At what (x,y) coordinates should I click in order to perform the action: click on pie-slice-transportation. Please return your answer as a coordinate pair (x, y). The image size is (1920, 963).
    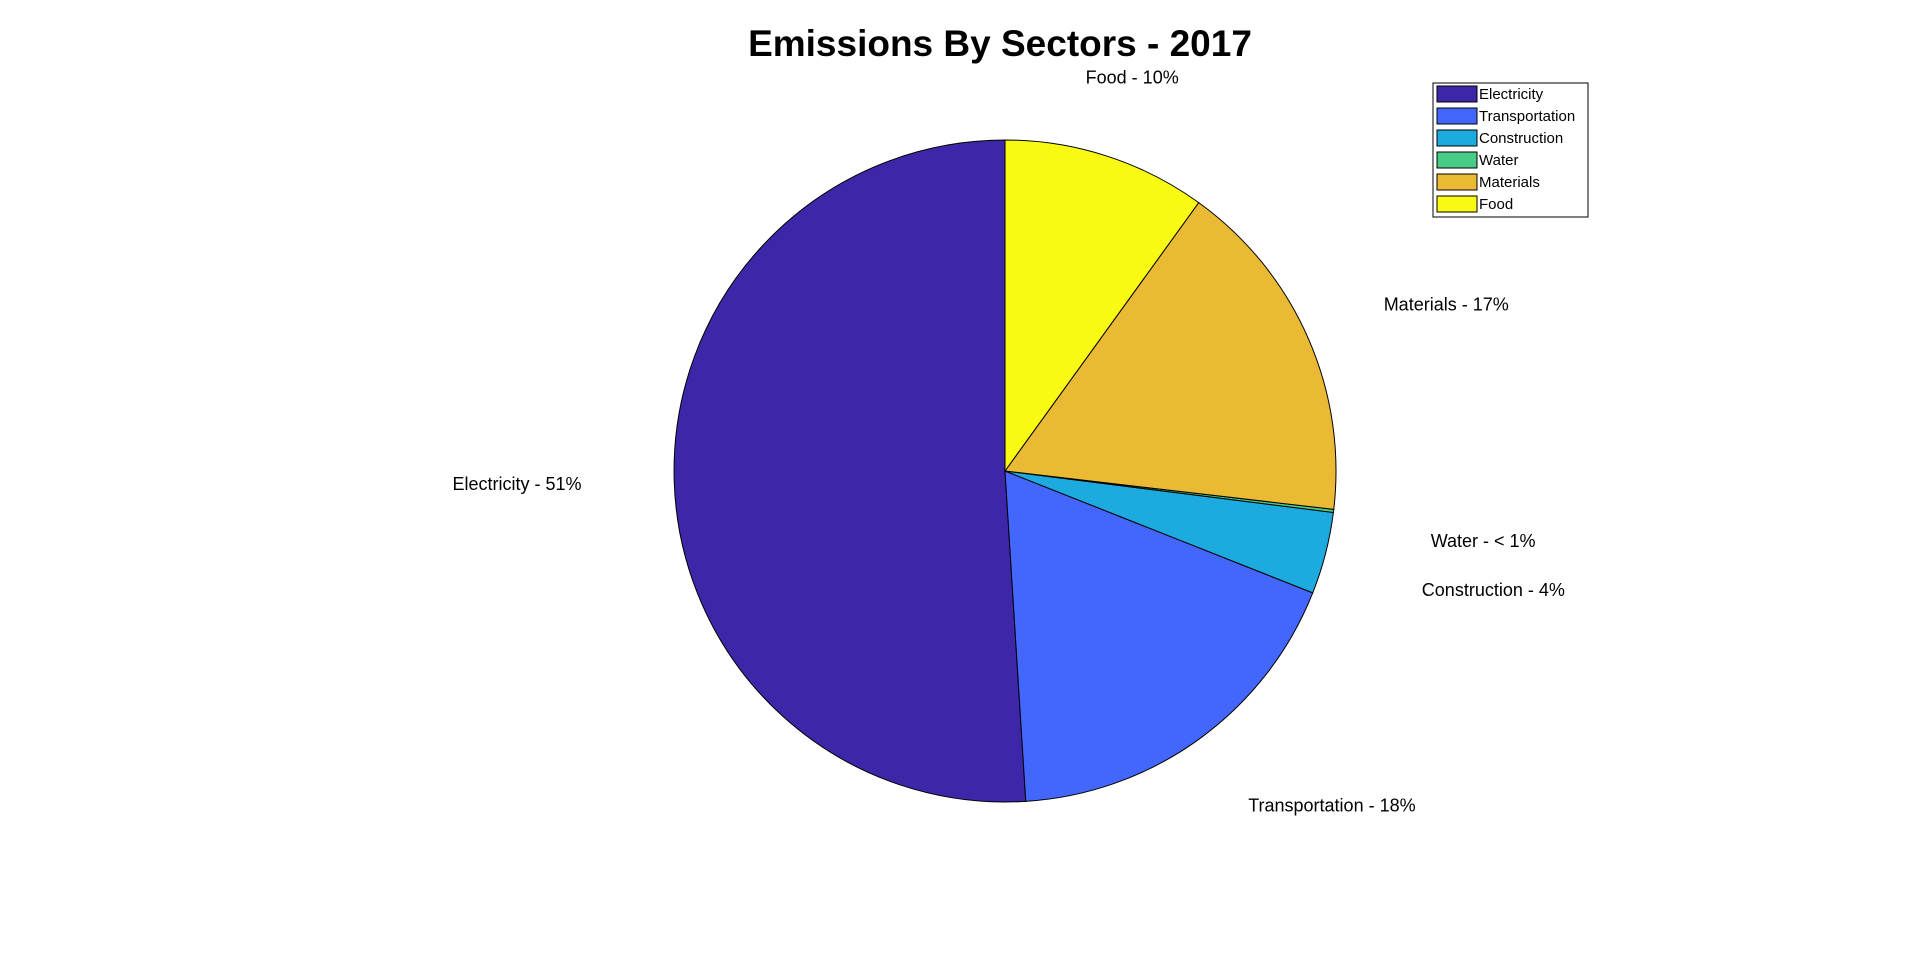
    Looking at the image, I should click on (1159, 636).